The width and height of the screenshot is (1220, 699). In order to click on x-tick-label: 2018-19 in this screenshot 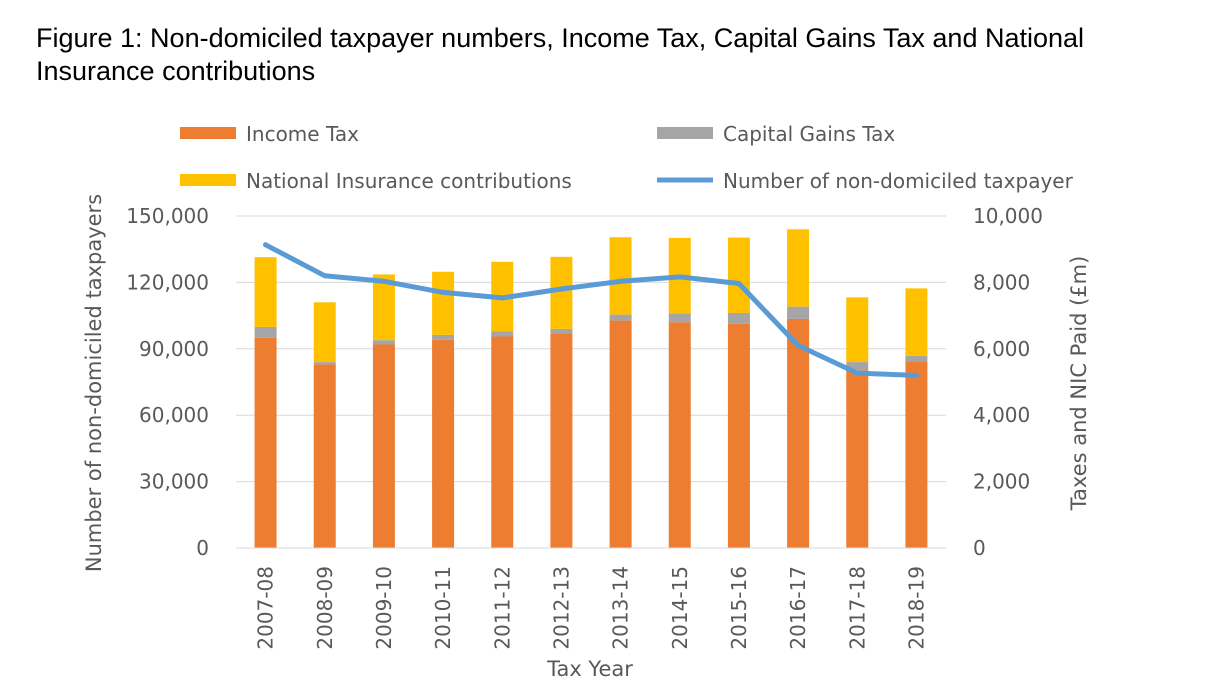, I will do `click(916, 608)`.